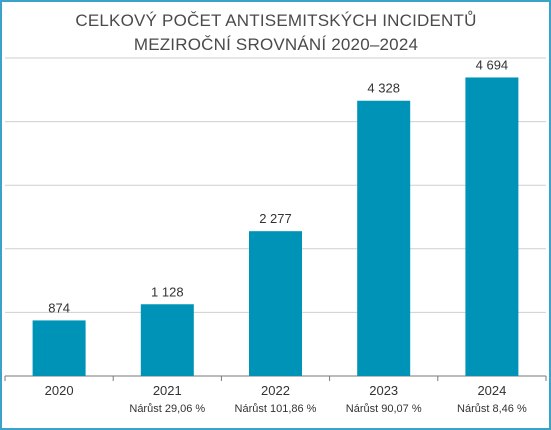 Image resolution: width=551 pixels, height=430 pixels. I want to click on bar-2023, so click(384, 238).